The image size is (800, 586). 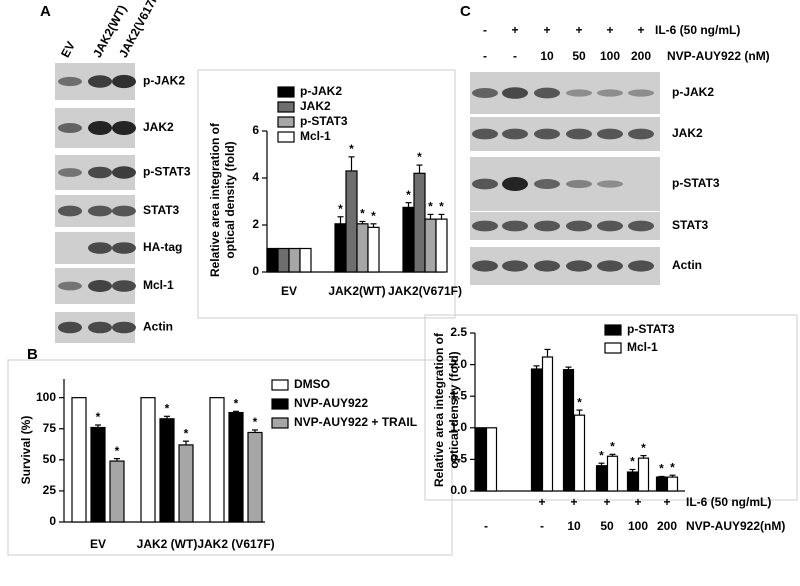 I want to click on legend-label: NVP-AUY922, so click(x=331, y=403).